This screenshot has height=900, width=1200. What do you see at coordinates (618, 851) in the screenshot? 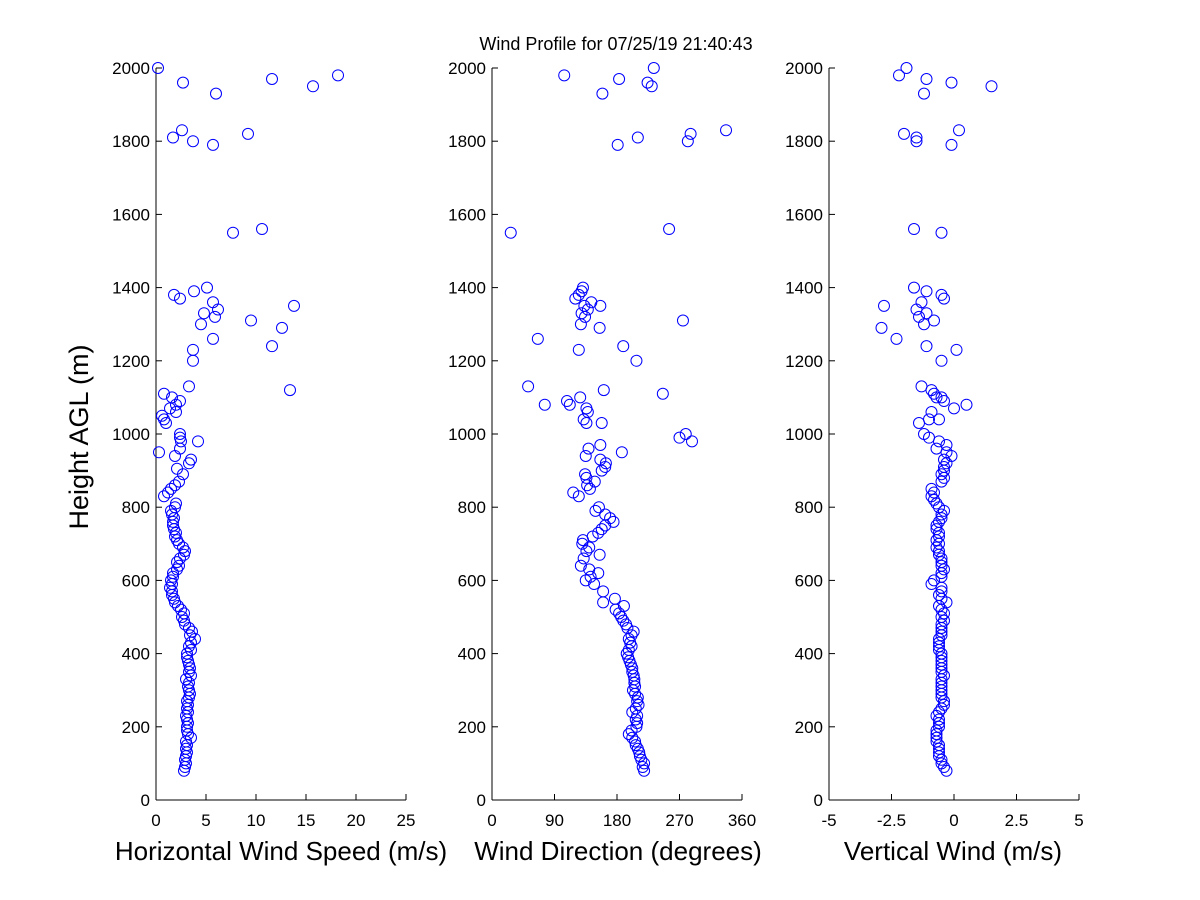
I see `wind-direction-xlabel: Wind Direction (degrees)` at bounding box center [618, 851].